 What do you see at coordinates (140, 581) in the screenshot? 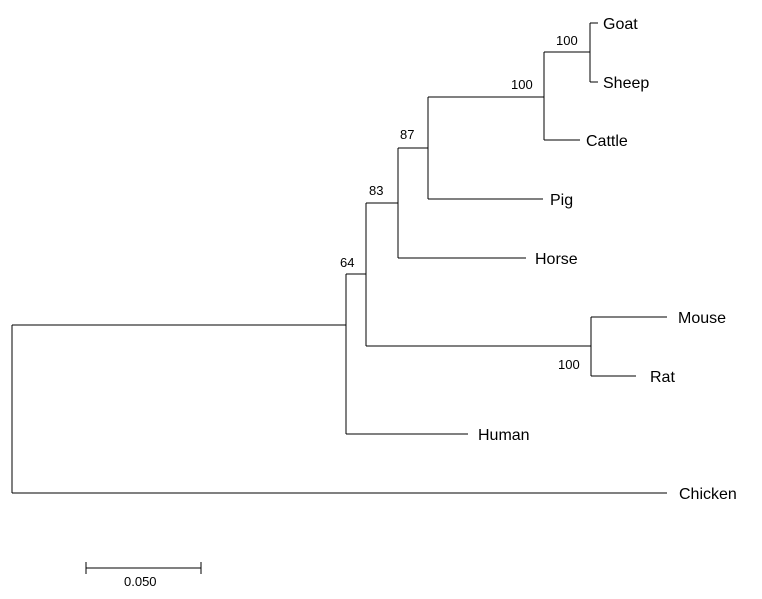
I see `scale-bar-label: 0.050` at bounding box center [140, 581].